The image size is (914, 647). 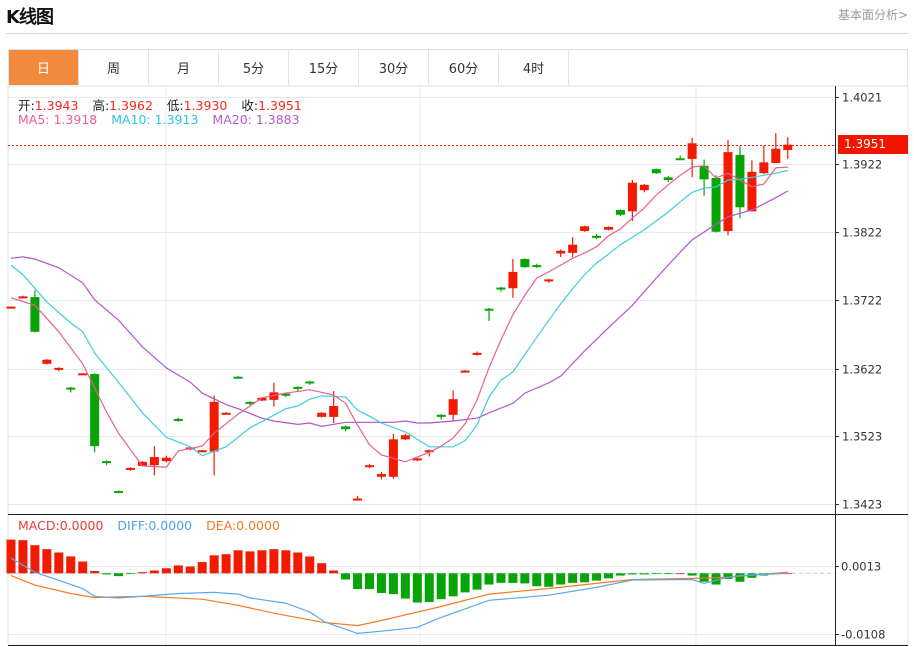 I want to click on tab-15min: 15分, so click(x=324, y=67).